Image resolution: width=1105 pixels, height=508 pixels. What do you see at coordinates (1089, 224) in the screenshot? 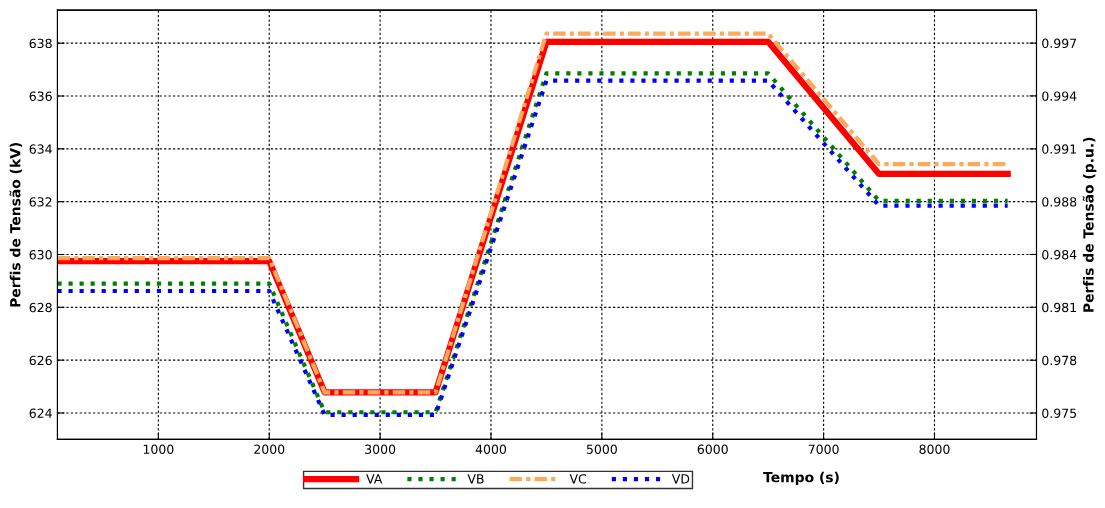
I see `y2-axis-title: Perfis de Tensão (p.u.)` at bounding box center [1089, 224].